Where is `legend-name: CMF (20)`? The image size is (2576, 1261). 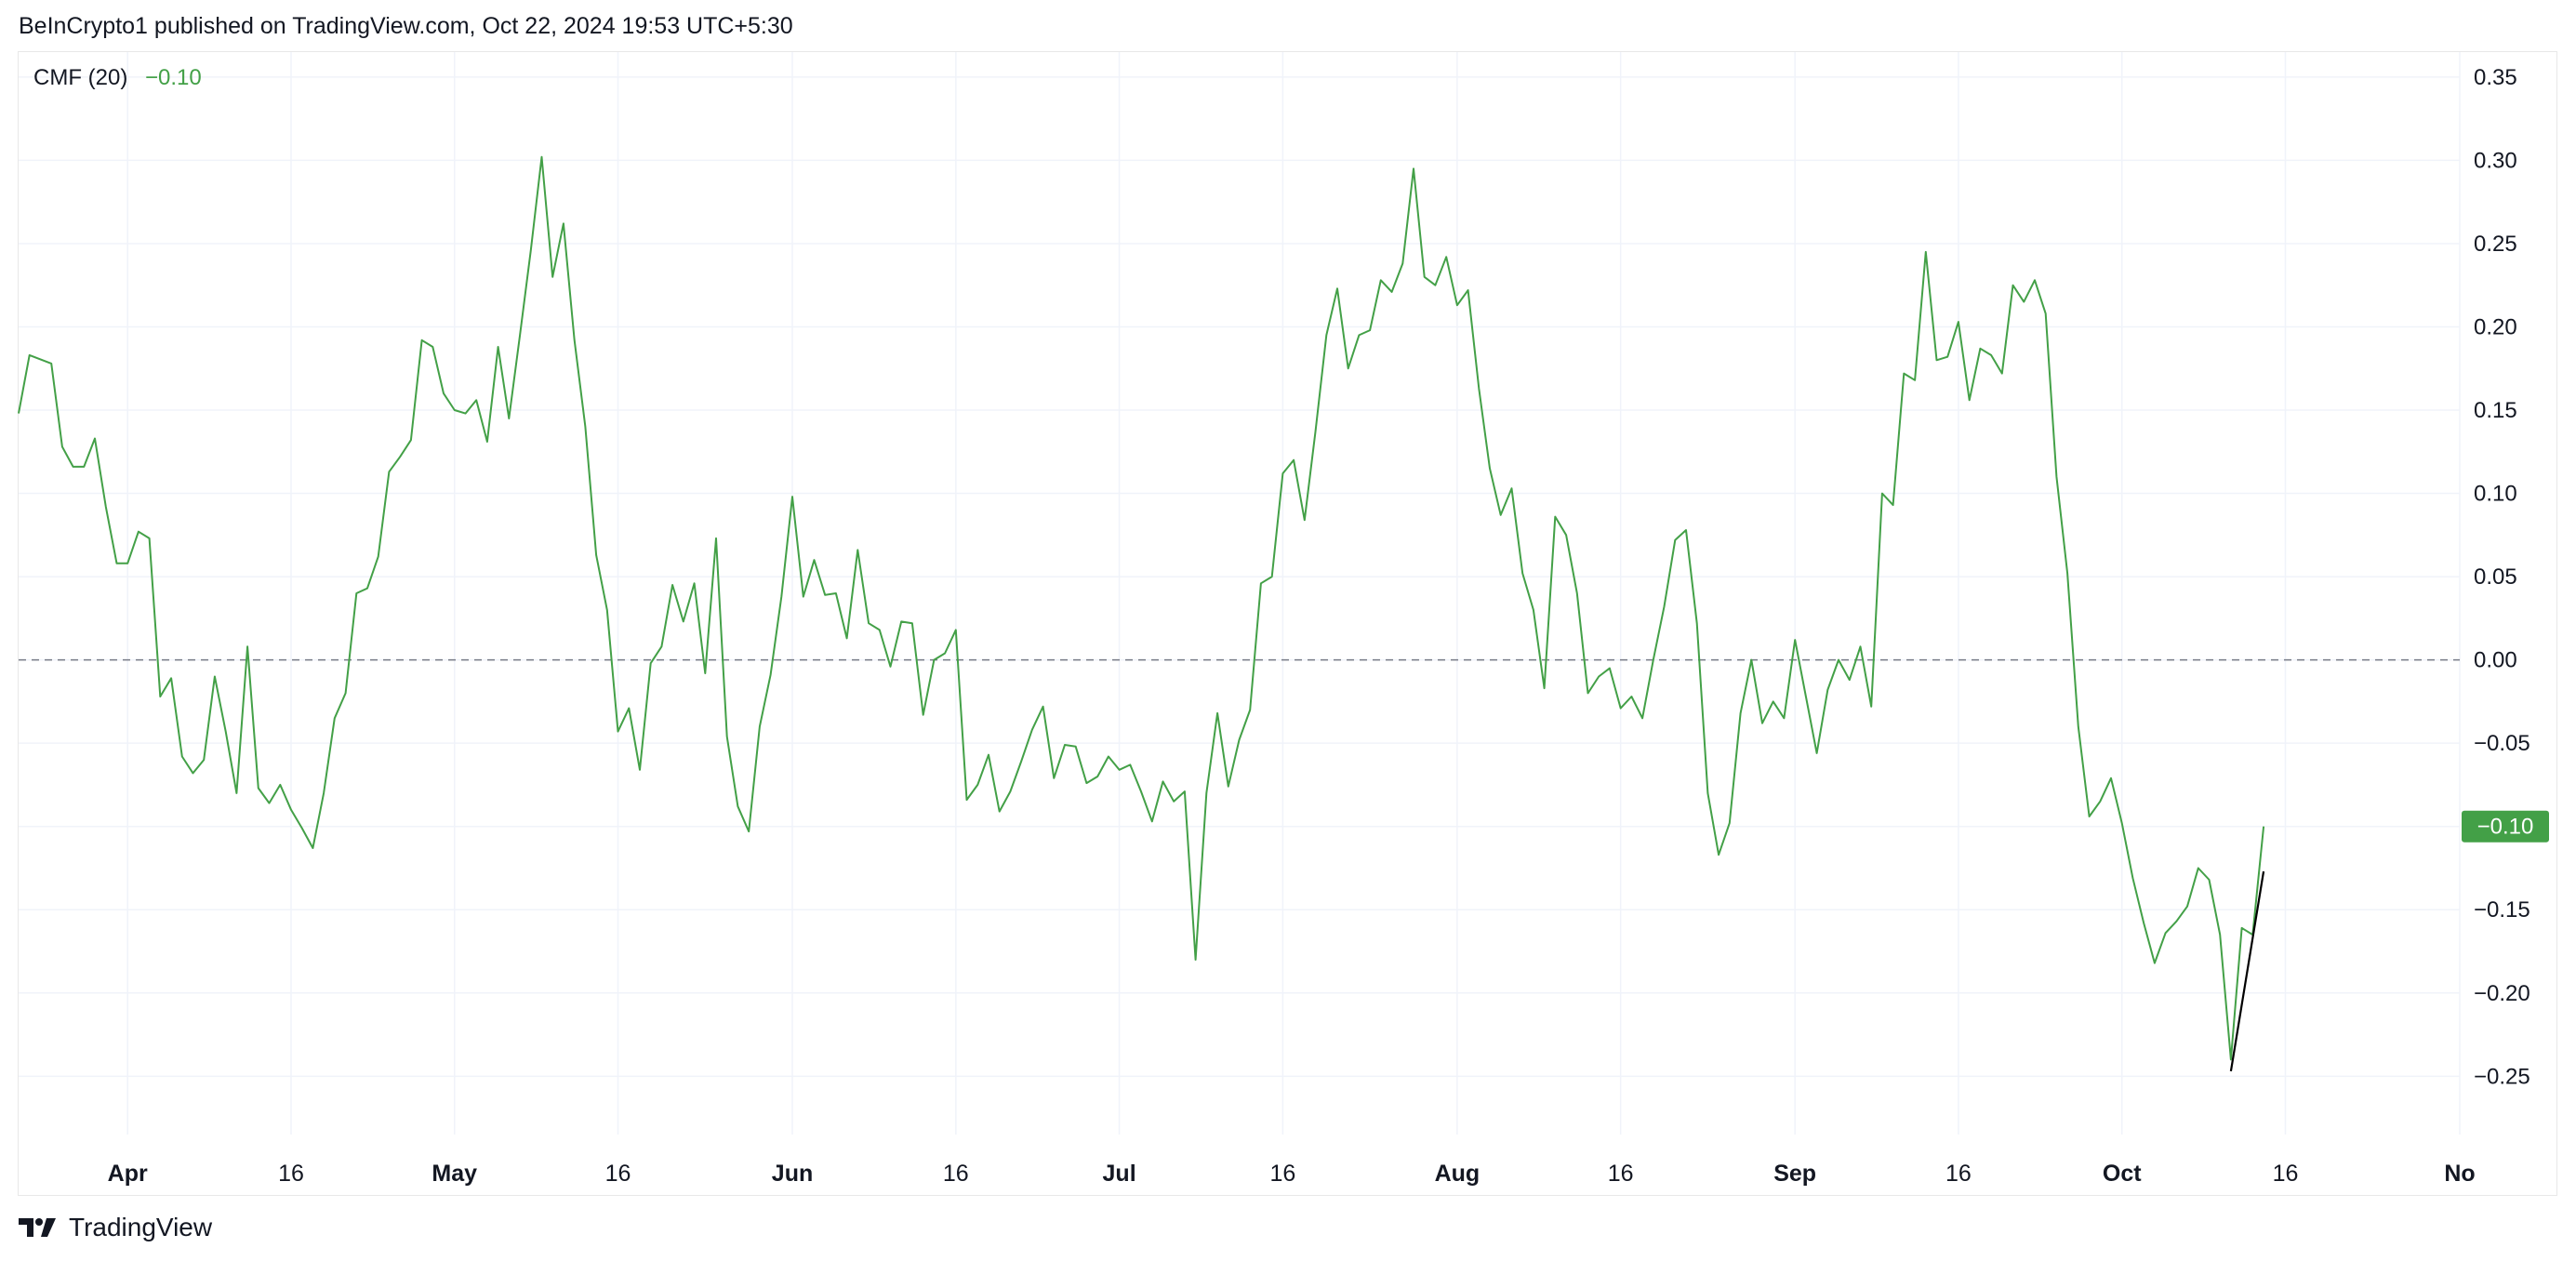
legend-name: CMF (20) is located at coordinates (80, 77).